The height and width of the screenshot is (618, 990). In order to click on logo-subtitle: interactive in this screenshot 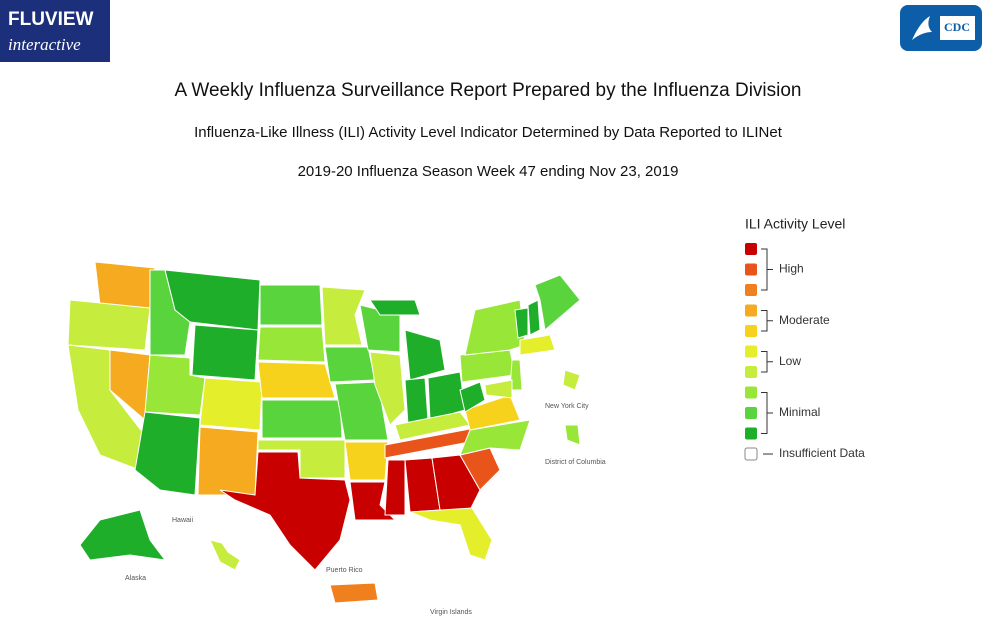, I will do `click(44, 44)`.